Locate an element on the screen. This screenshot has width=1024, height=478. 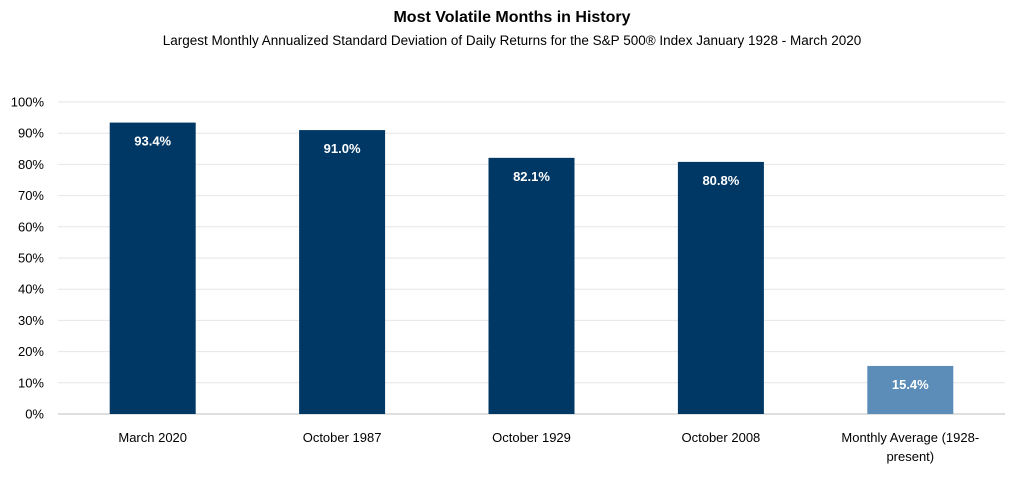
y-tick-label: 80% is located at coordinates (31, 164).